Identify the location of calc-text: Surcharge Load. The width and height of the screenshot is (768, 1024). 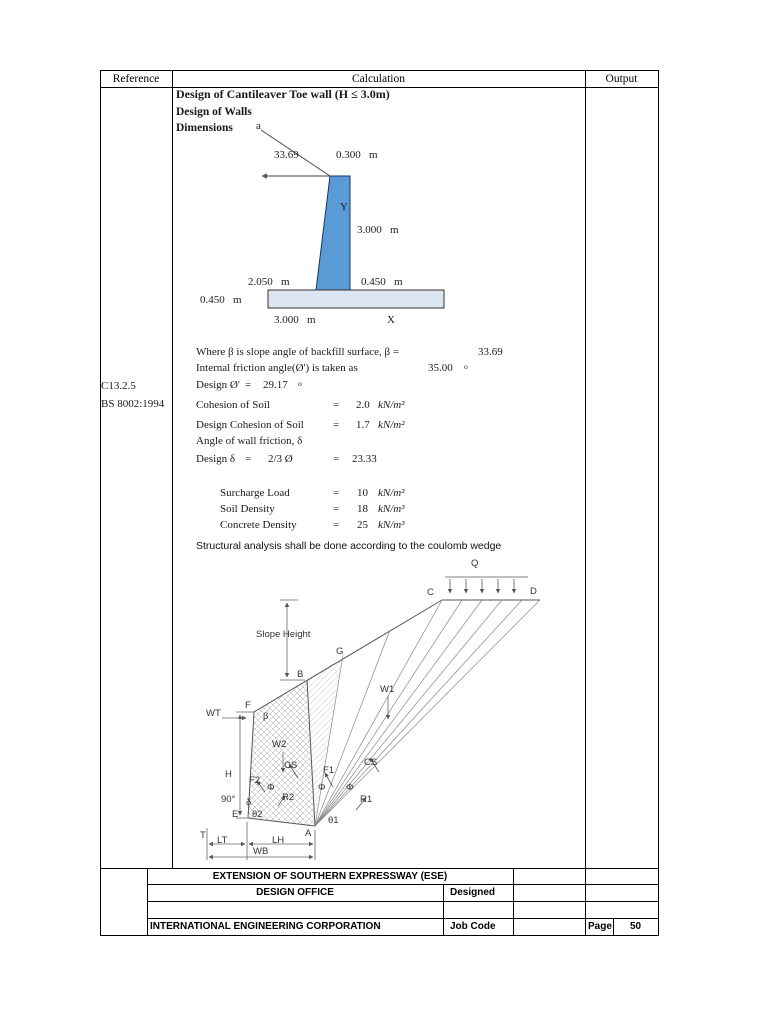
(255, 493).